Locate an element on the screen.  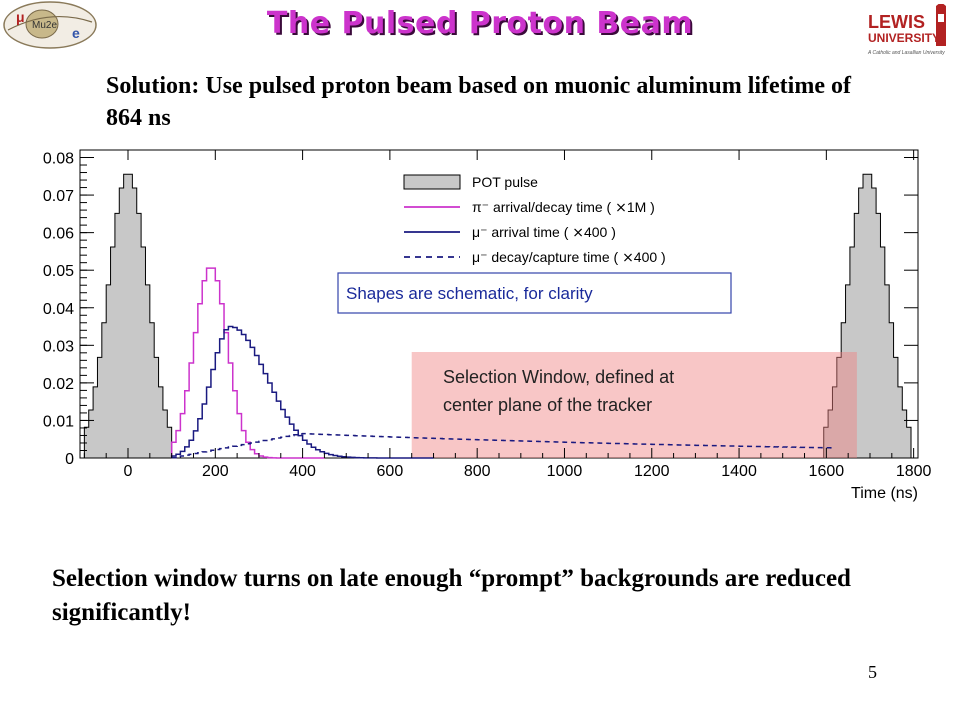
logo-university: UNIVERSITY is located at coordinates (904, 38).